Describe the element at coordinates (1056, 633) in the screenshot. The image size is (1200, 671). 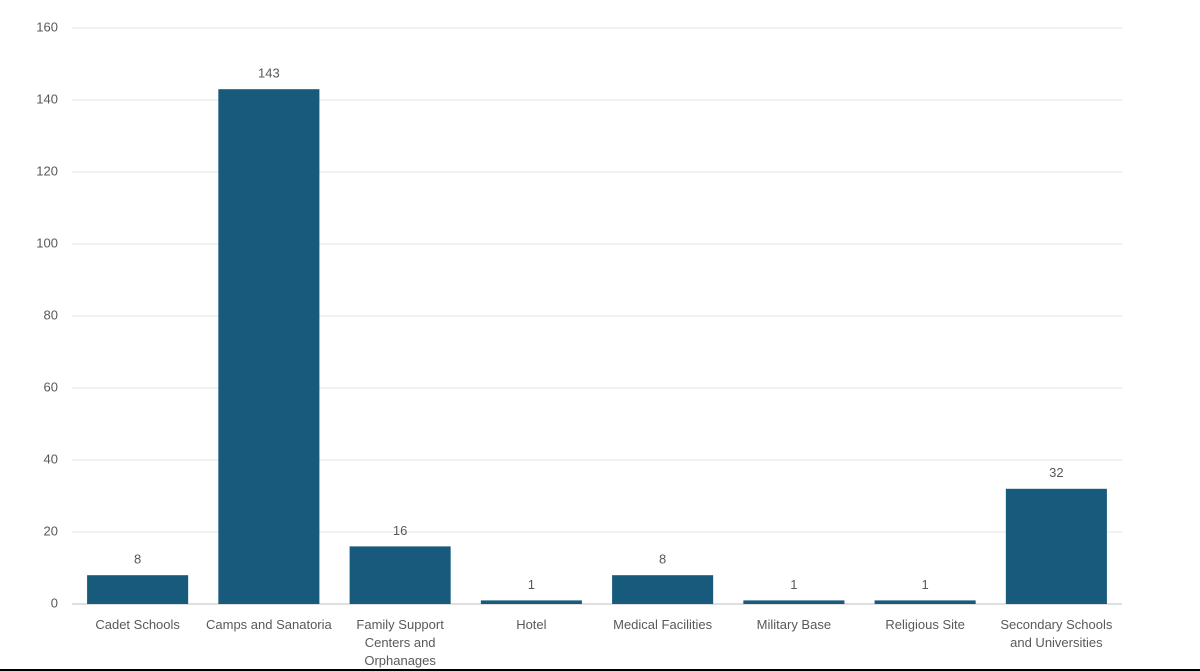
I see `x-tick-label: Secondary Schools and Universities` at that location.